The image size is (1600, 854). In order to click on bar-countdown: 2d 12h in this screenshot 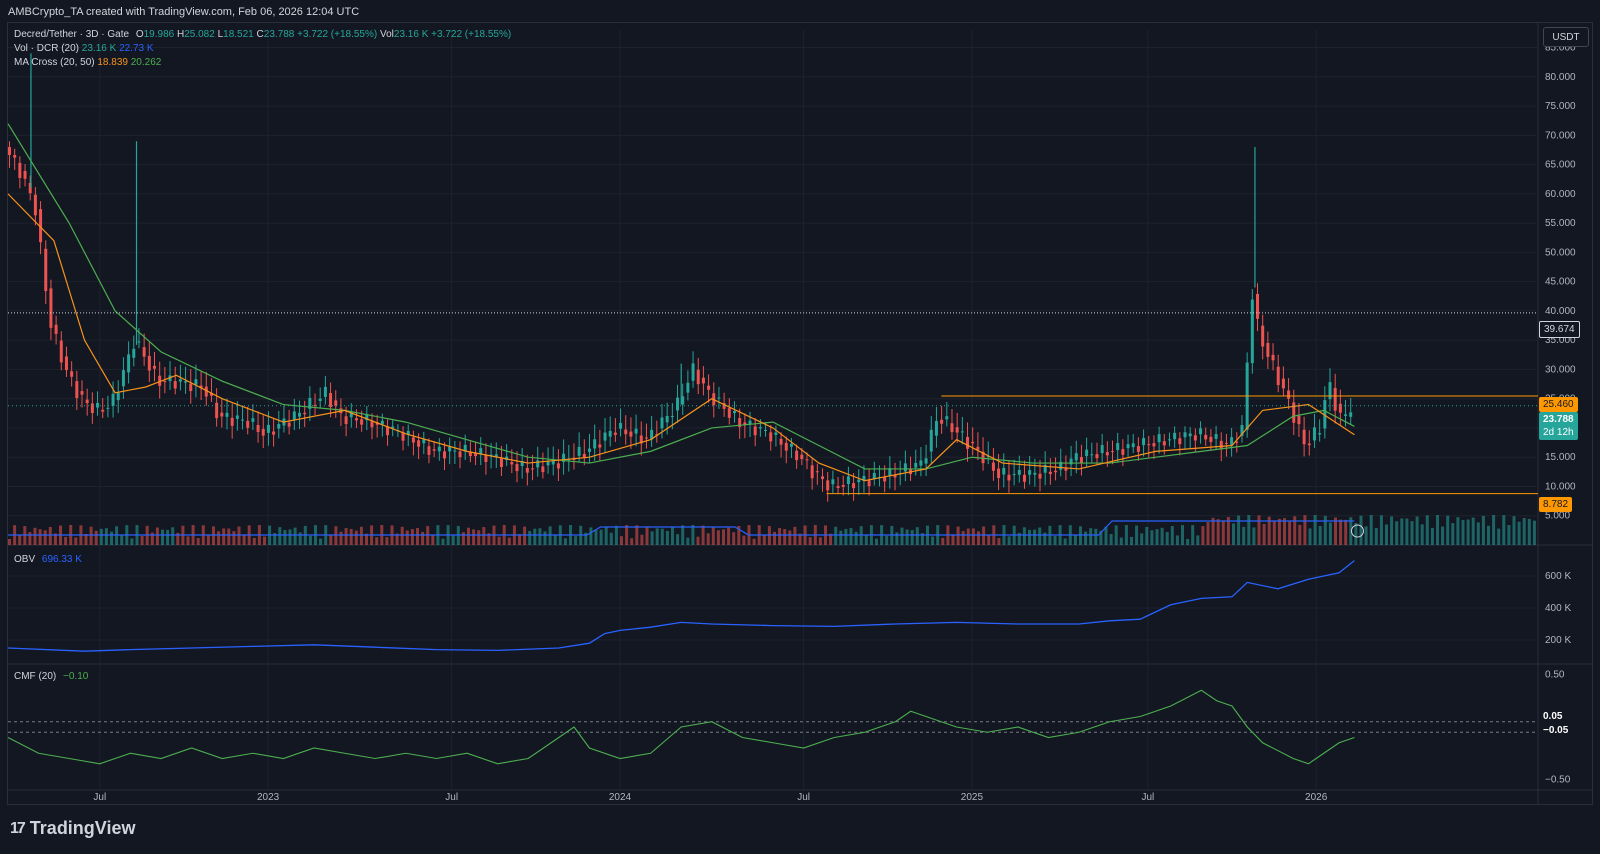, I will do `click(1558, 432)`.